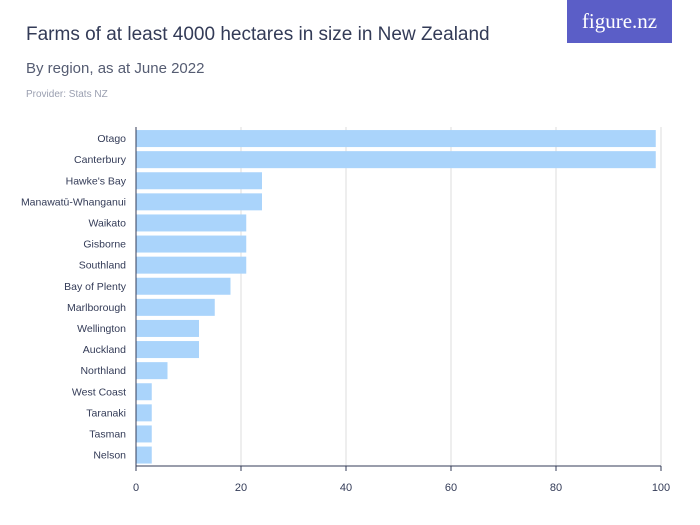  What do you see at coordinates (101, 329) in the screenshot?
I see `category-label: Wellington` at bounding box center [101, 329].